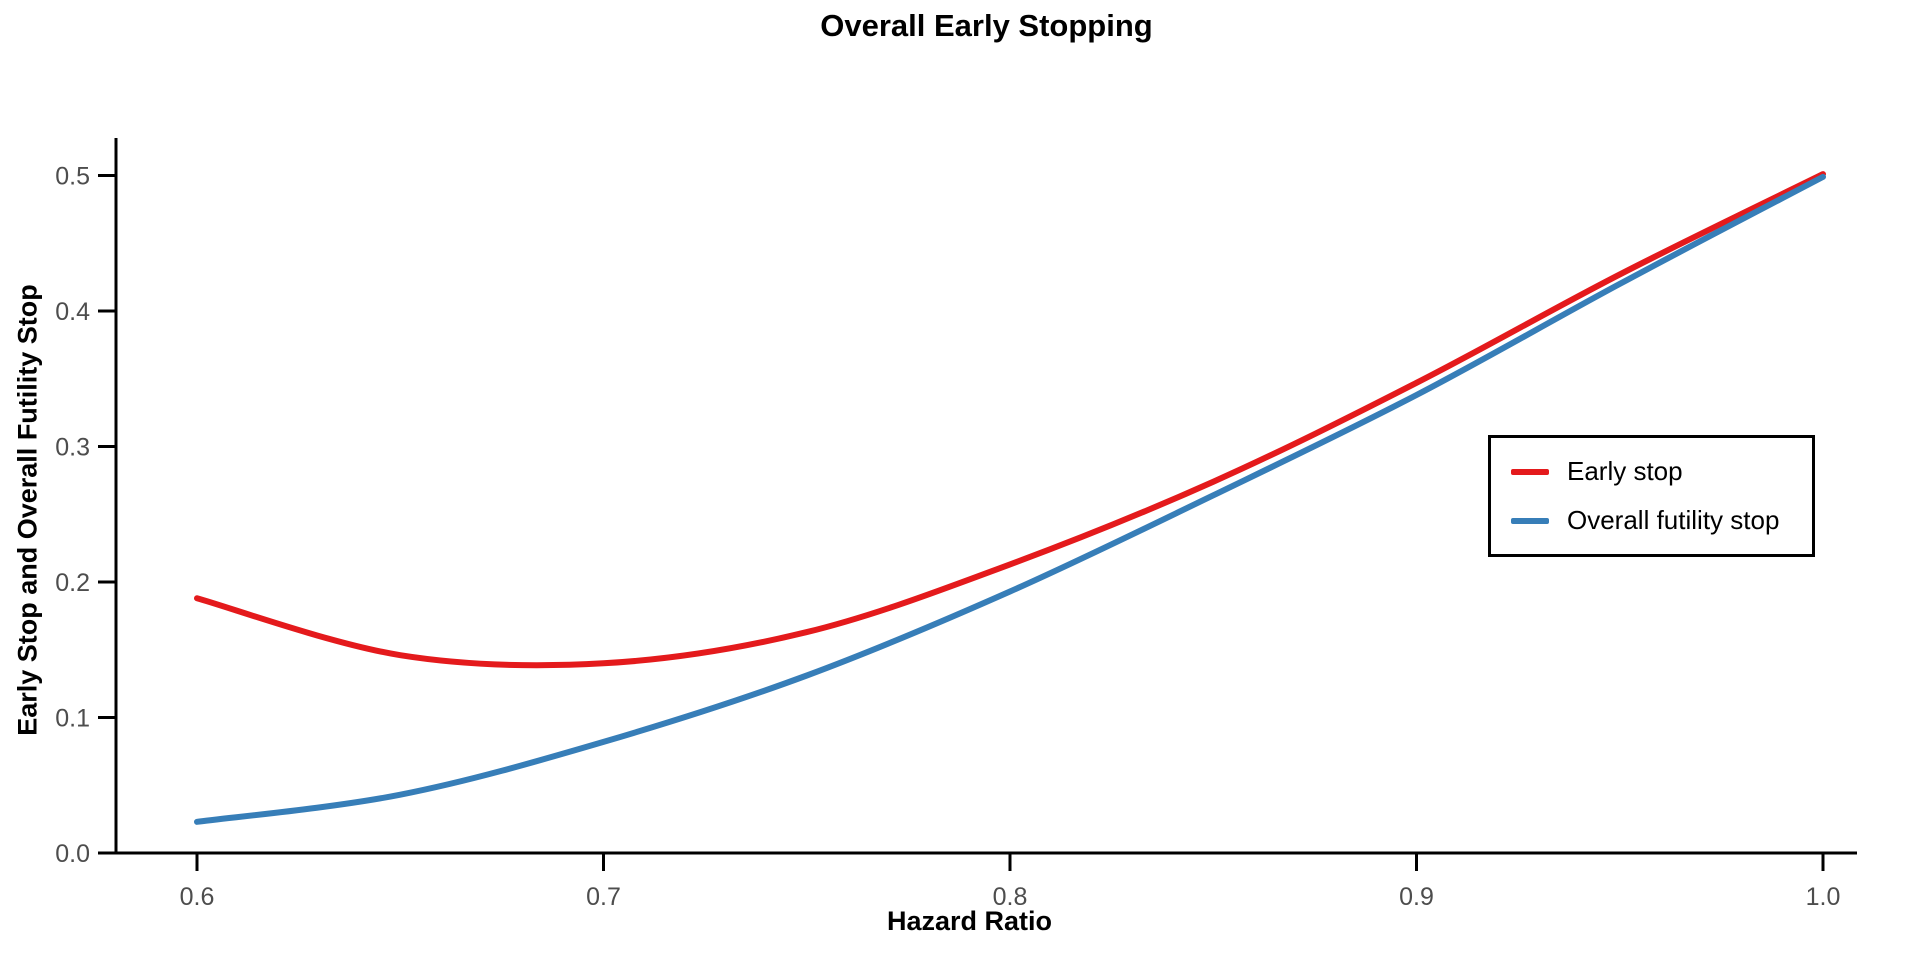 The height and width of the screenshot is (960, 1920). Describe the element at coordinates (72, 177) in the screenshot. I see `y-tick-label: 0.5` at that location.